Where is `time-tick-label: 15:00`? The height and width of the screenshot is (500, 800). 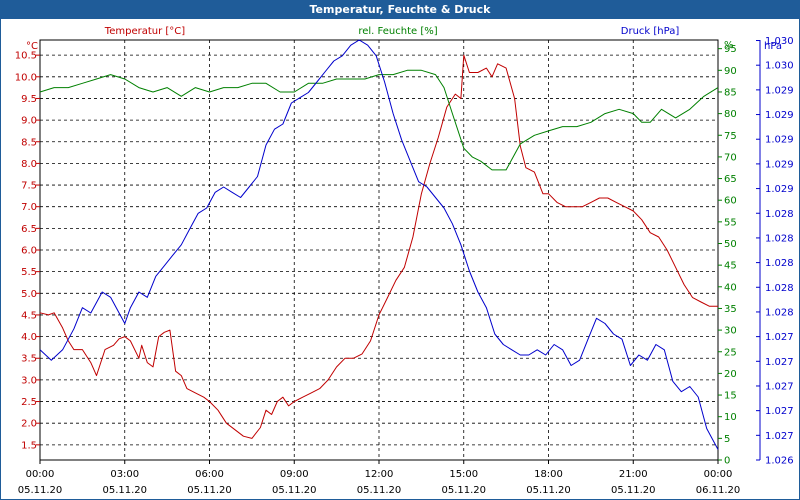
time-tick-label: 15:00 is located at coordinates (463, 474).